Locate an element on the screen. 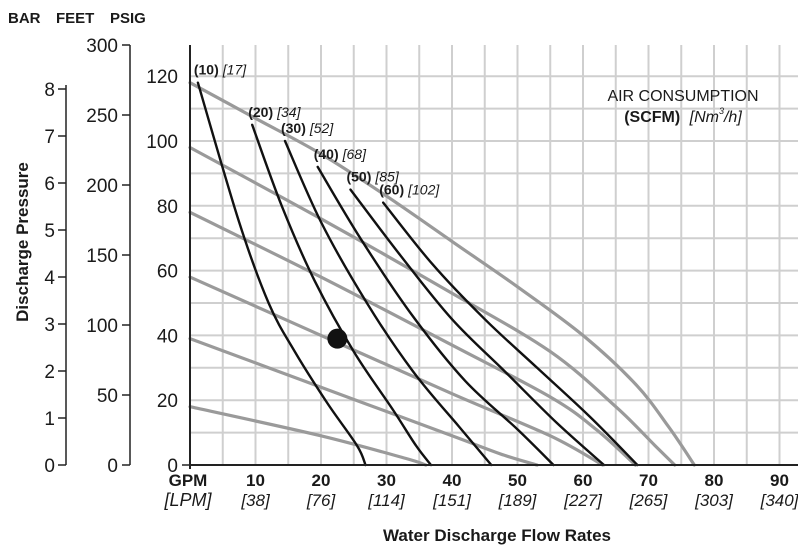  curve-label-scfm: (20) is located at coordinates (260, 112).